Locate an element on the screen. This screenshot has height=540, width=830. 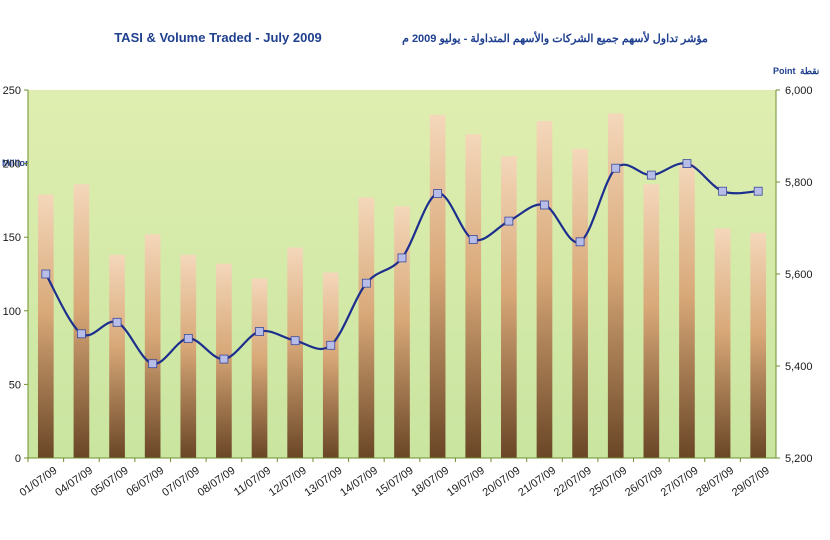
x-tick-label: 20/07/09 is located at coordinates (502, 482).